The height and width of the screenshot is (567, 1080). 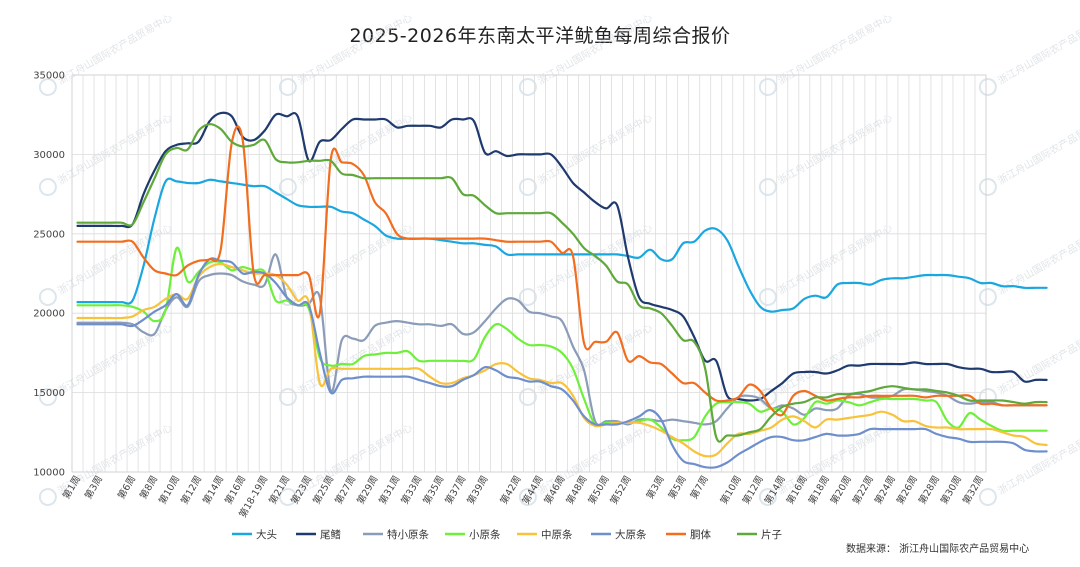 I want to click on y-tick-label: 10000, so click(x=49, y=473).